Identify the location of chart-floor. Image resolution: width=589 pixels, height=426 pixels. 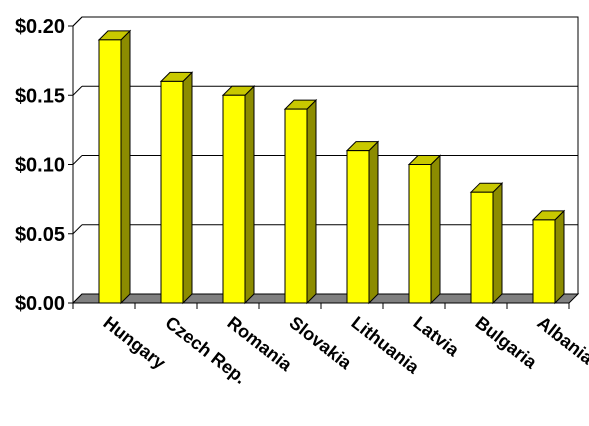
(325, 298).